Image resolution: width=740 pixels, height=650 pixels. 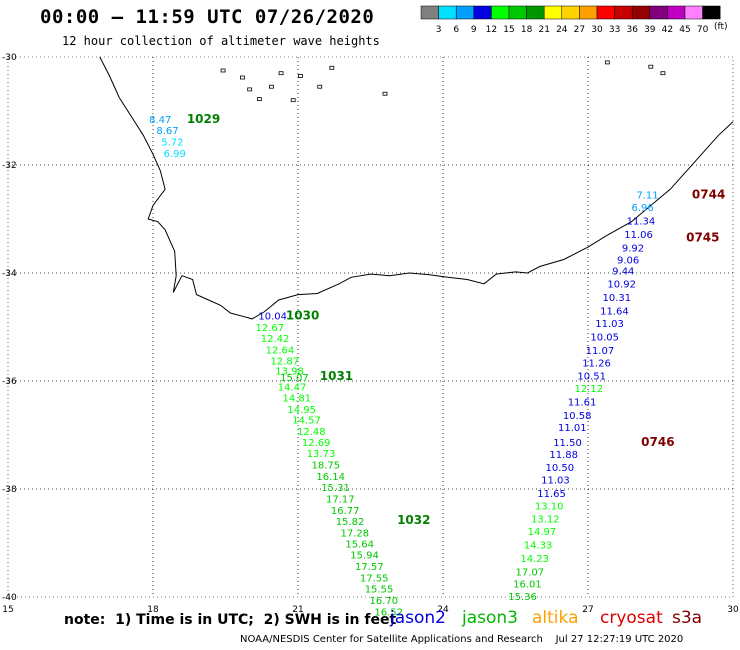 What do you see at coordinates (600, 351) in the screenshot?
I see `wave-height-label: 11.07` at bounding box center [600, 351].